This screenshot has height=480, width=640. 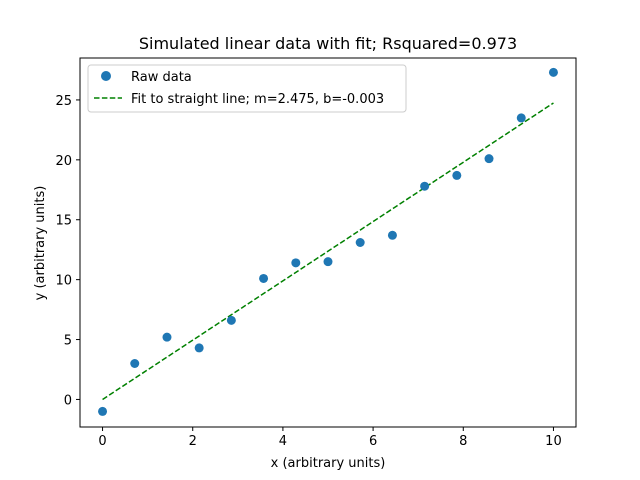 What do you see at coordinates (68, 400) in the screenshot?
I see `y-tick-label: 0` at bounding box center [68, 400].